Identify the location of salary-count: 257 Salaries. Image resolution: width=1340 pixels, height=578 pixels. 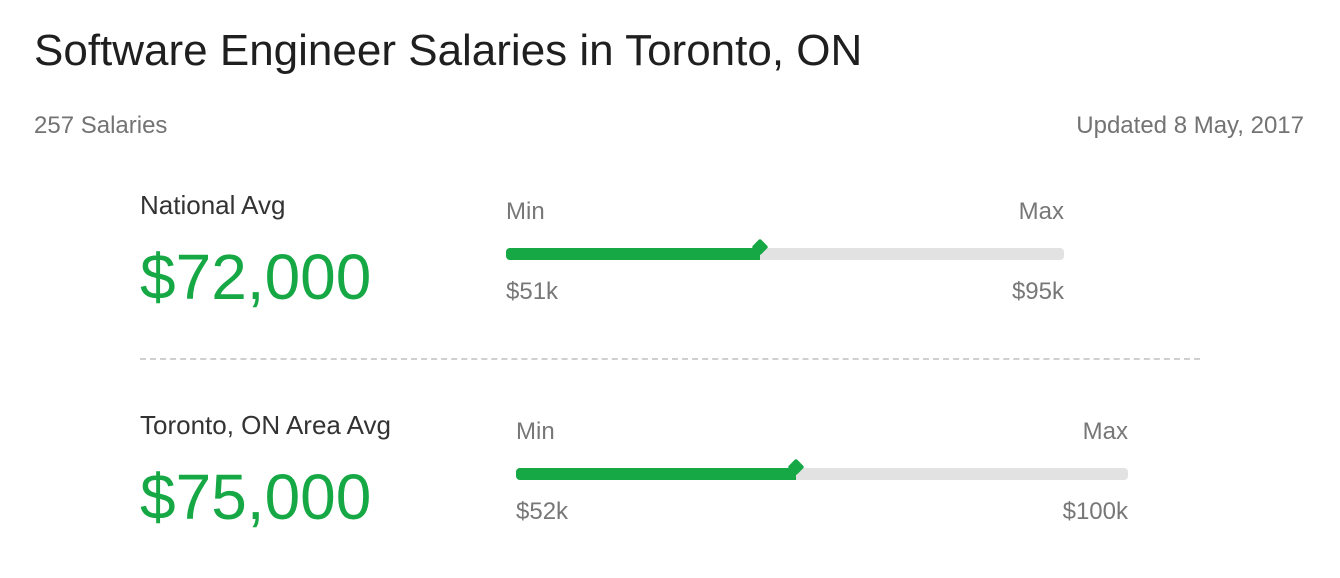
(101, 125).